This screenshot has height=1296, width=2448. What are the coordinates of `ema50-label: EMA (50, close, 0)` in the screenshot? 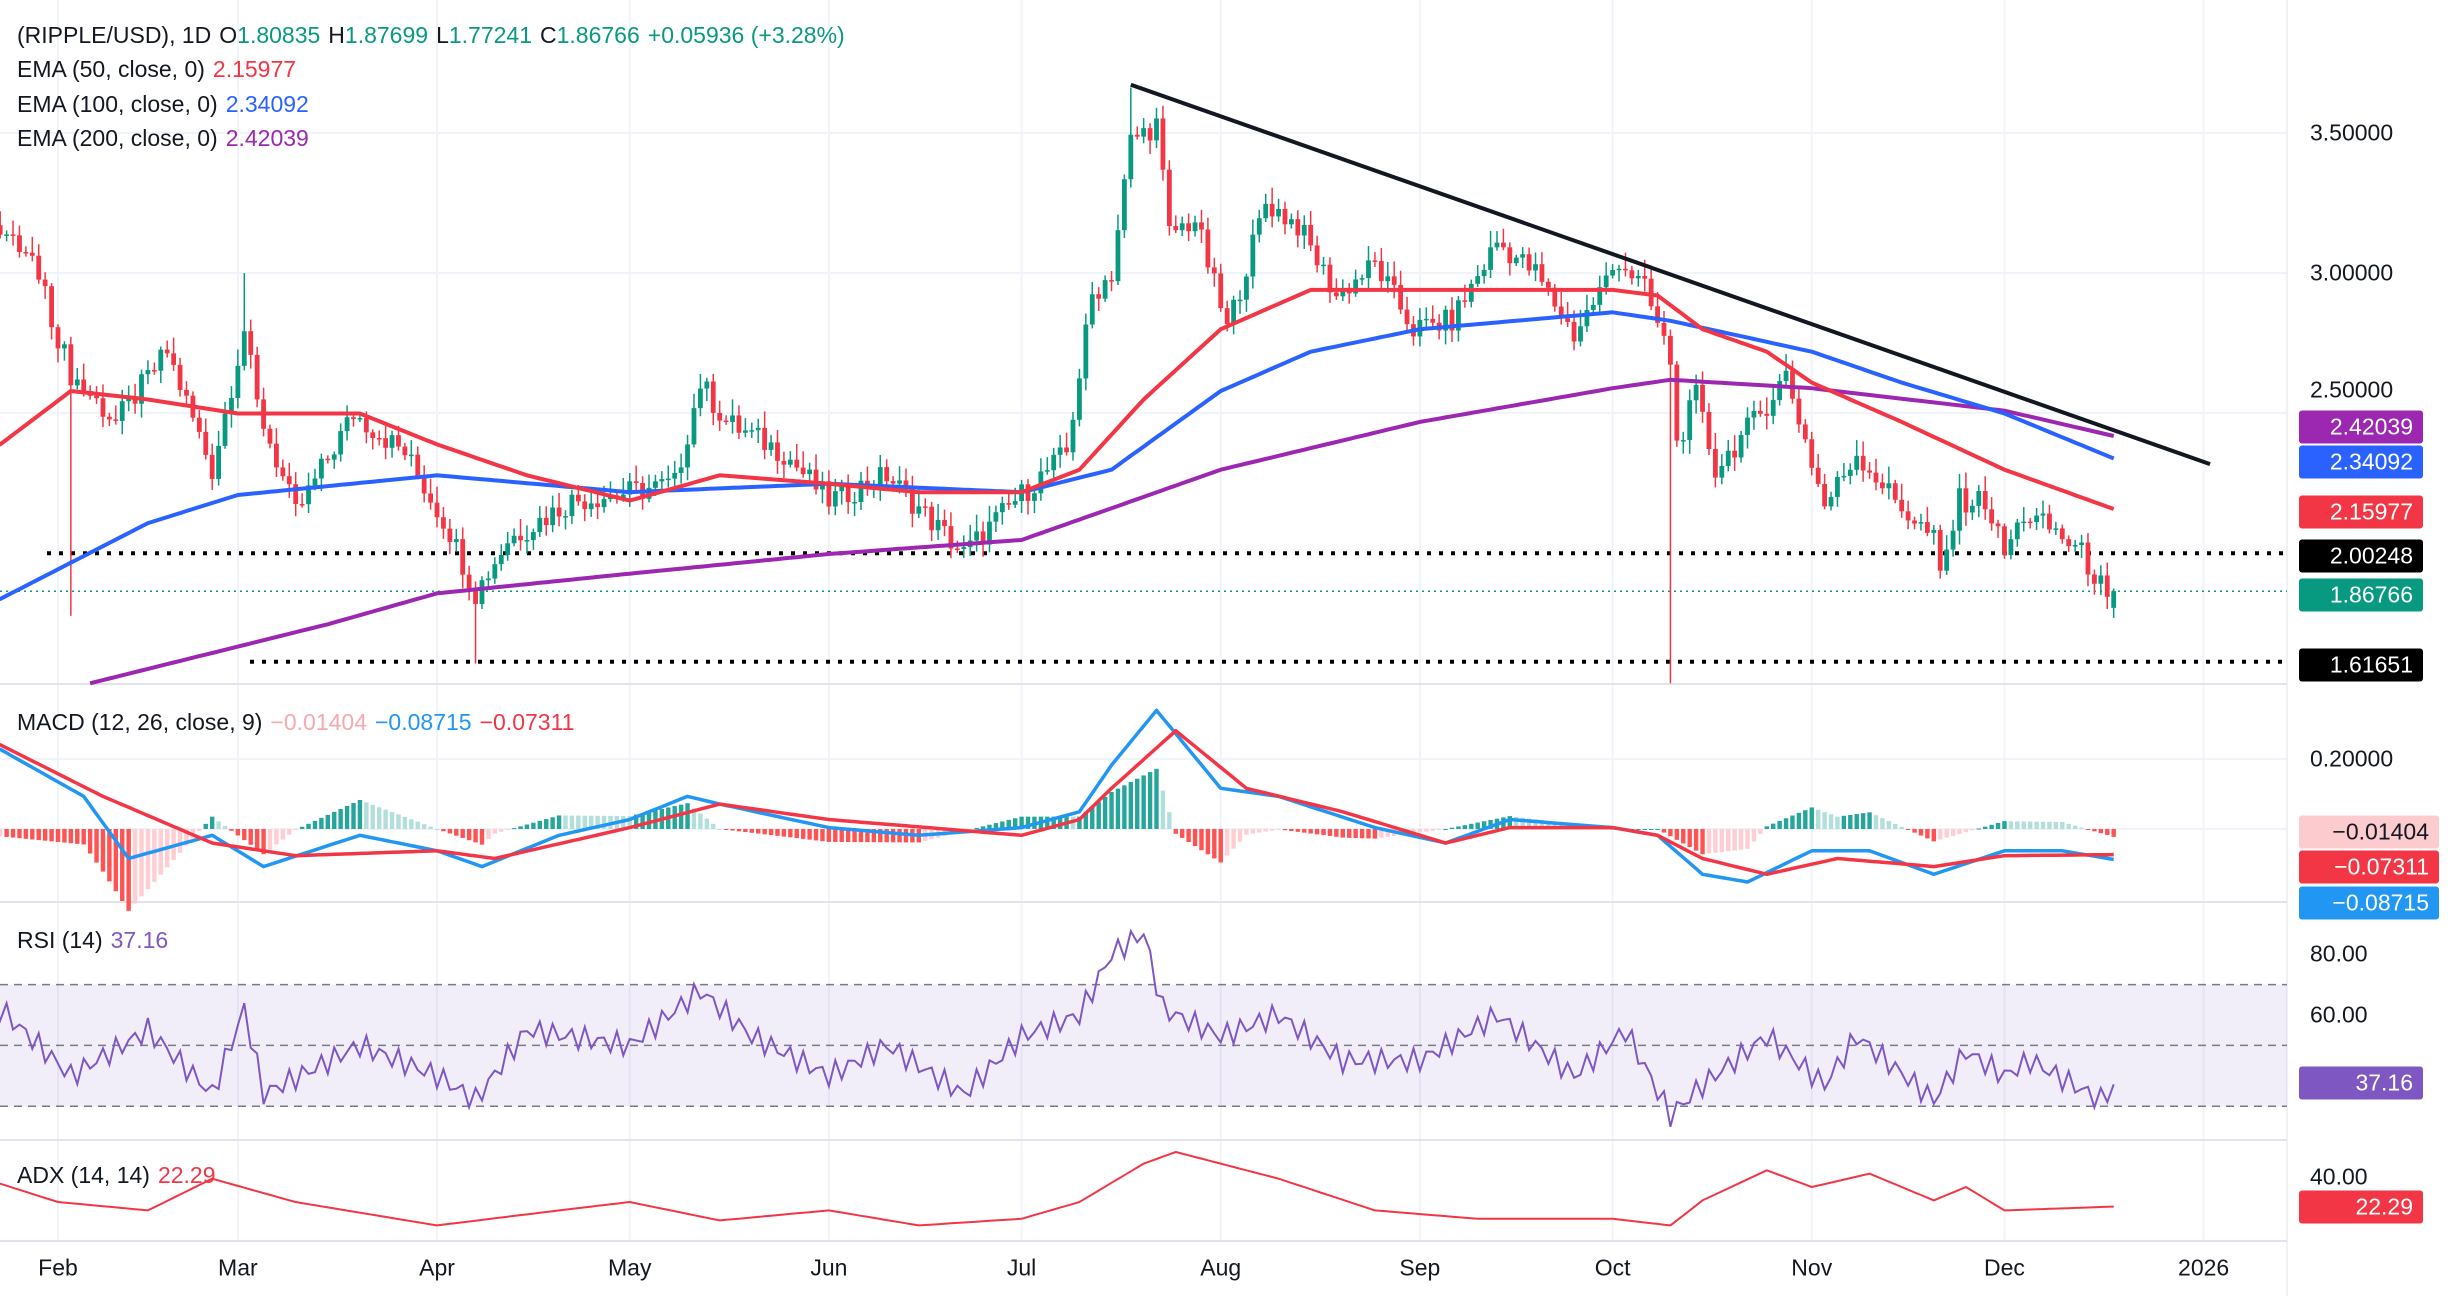 It's located at (111, 69).